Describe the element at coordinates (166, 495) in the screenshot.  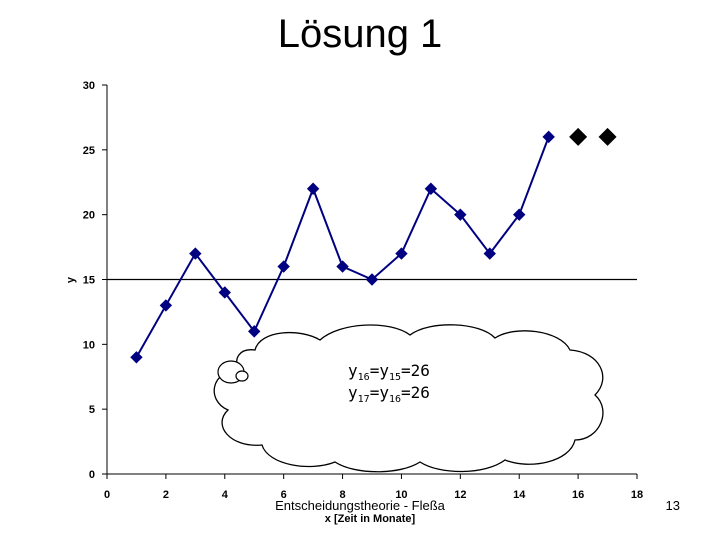
I see `x-tick-label: 2` at that location.